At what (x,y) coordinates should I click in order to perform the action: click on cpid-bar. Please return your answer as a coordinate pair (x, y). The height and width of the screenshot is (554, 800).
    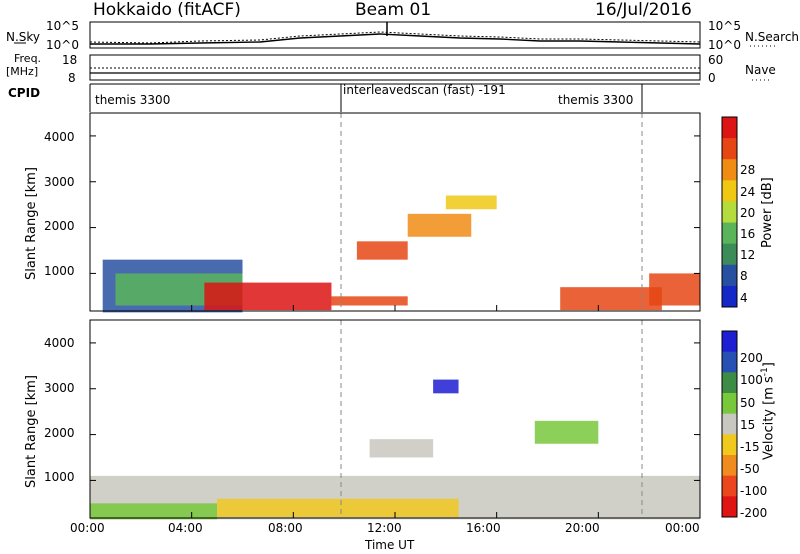
    Looking at the image, I should click on (394, 97).